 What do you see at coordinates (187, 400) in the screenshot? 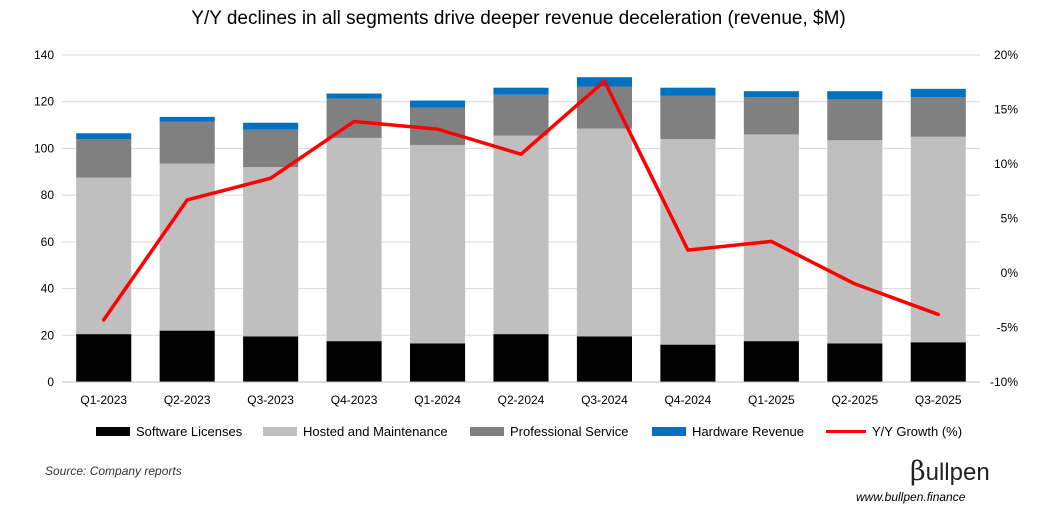
I see `x-axis-tick-label: Q2-2023` at bounding box center [187, 400].